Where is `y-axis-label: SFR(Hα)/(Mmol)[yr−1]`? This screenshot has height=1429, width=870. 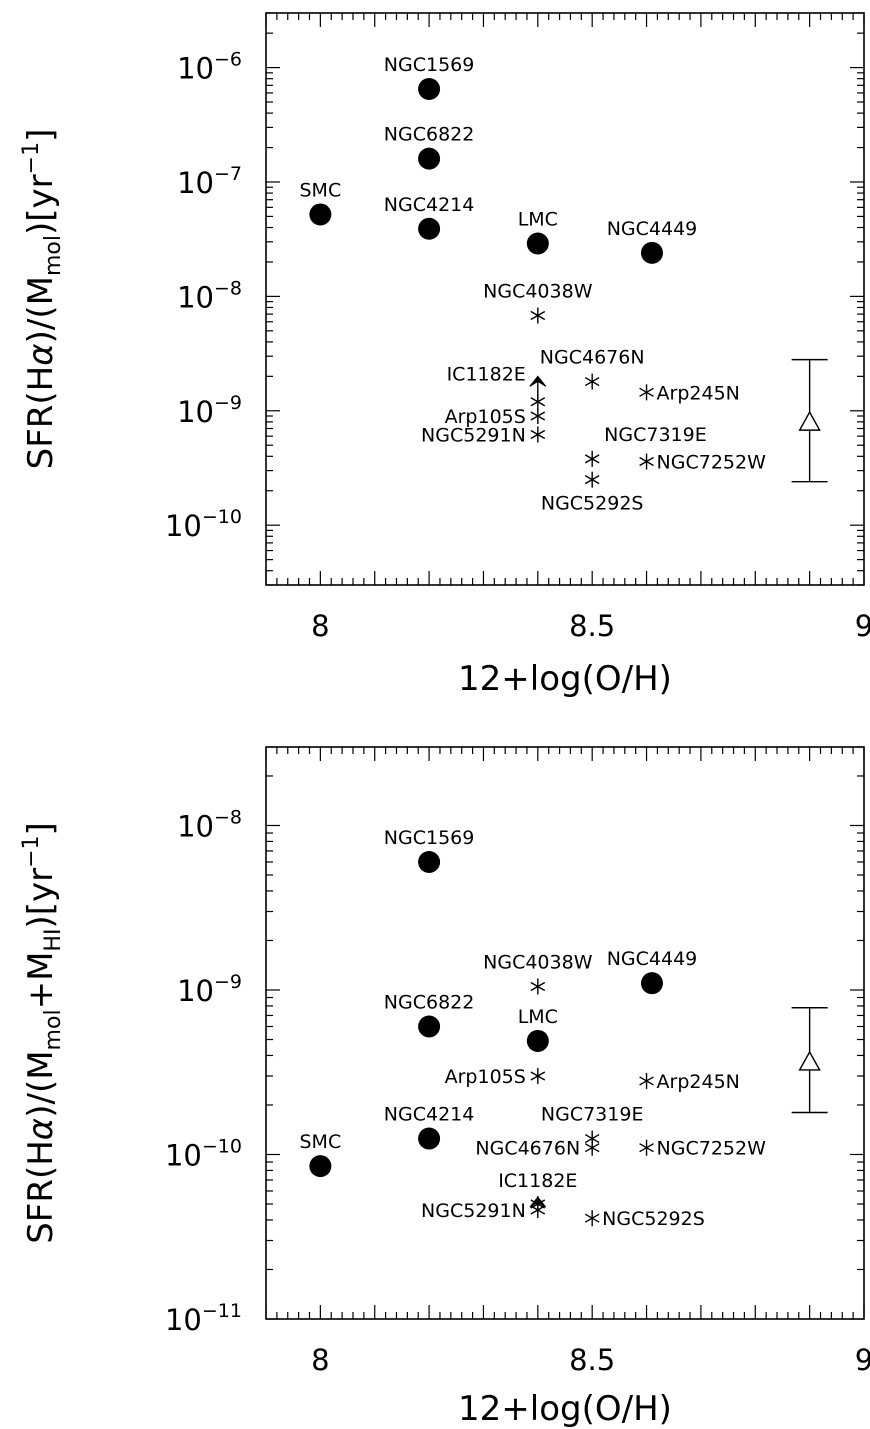 y-axis-label: SFR(Hα)/(Mmol)[yr−1] is located at coordinates (42, 299).